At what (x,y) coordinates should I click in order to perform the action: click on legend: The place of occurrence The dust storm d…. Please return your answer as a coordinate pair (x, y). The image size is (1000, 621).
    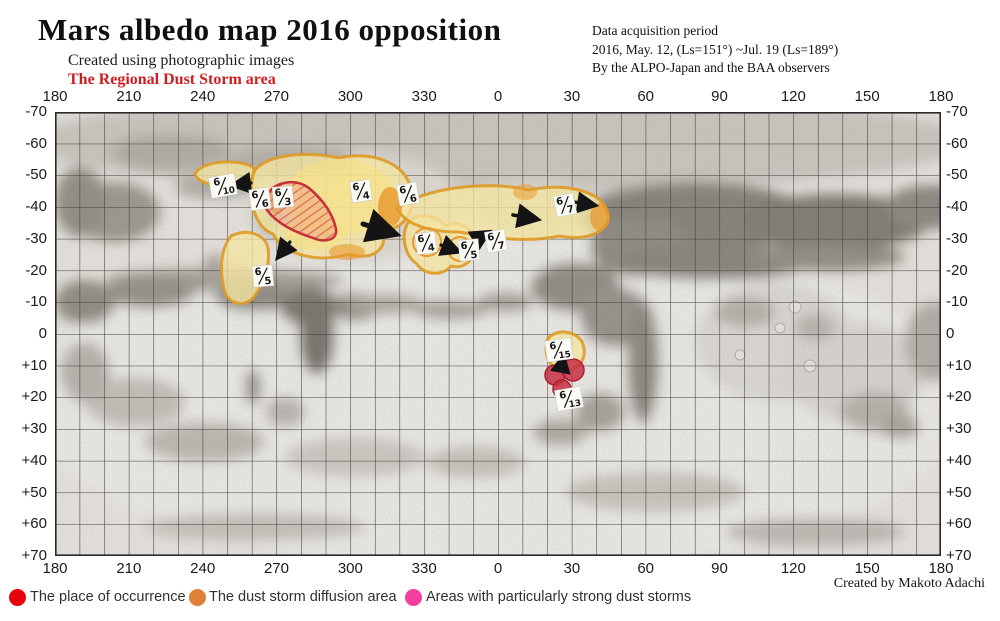
    Looking at the image, I should click on (500, 598).